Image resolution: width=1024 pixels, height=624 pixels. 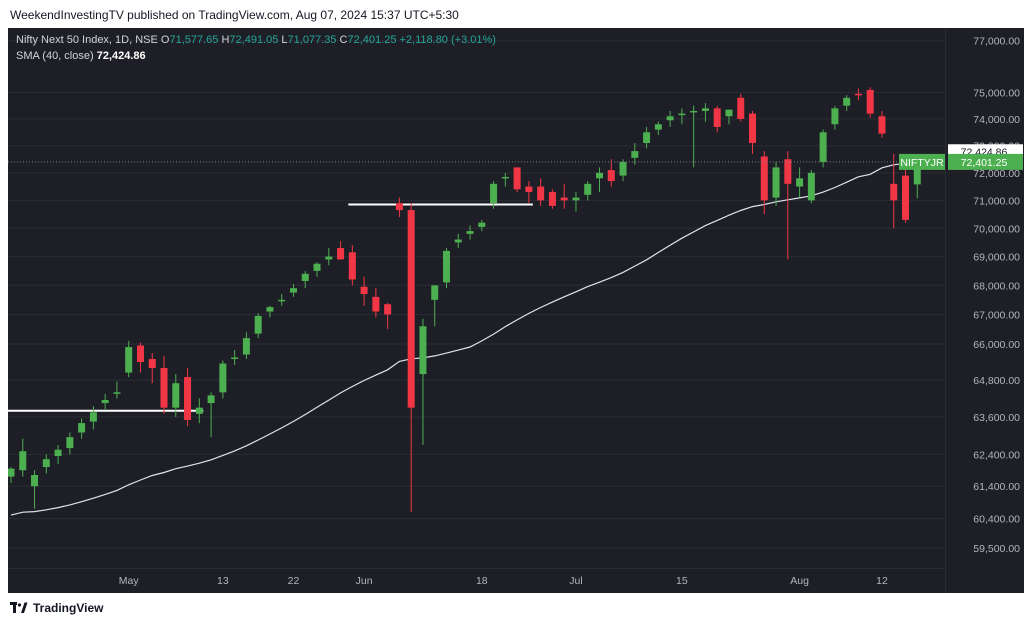 I want to click on time-axis-svg: May 13 22 Jun 18 Jul 15 Aug 12, so click(x=503, y=581).